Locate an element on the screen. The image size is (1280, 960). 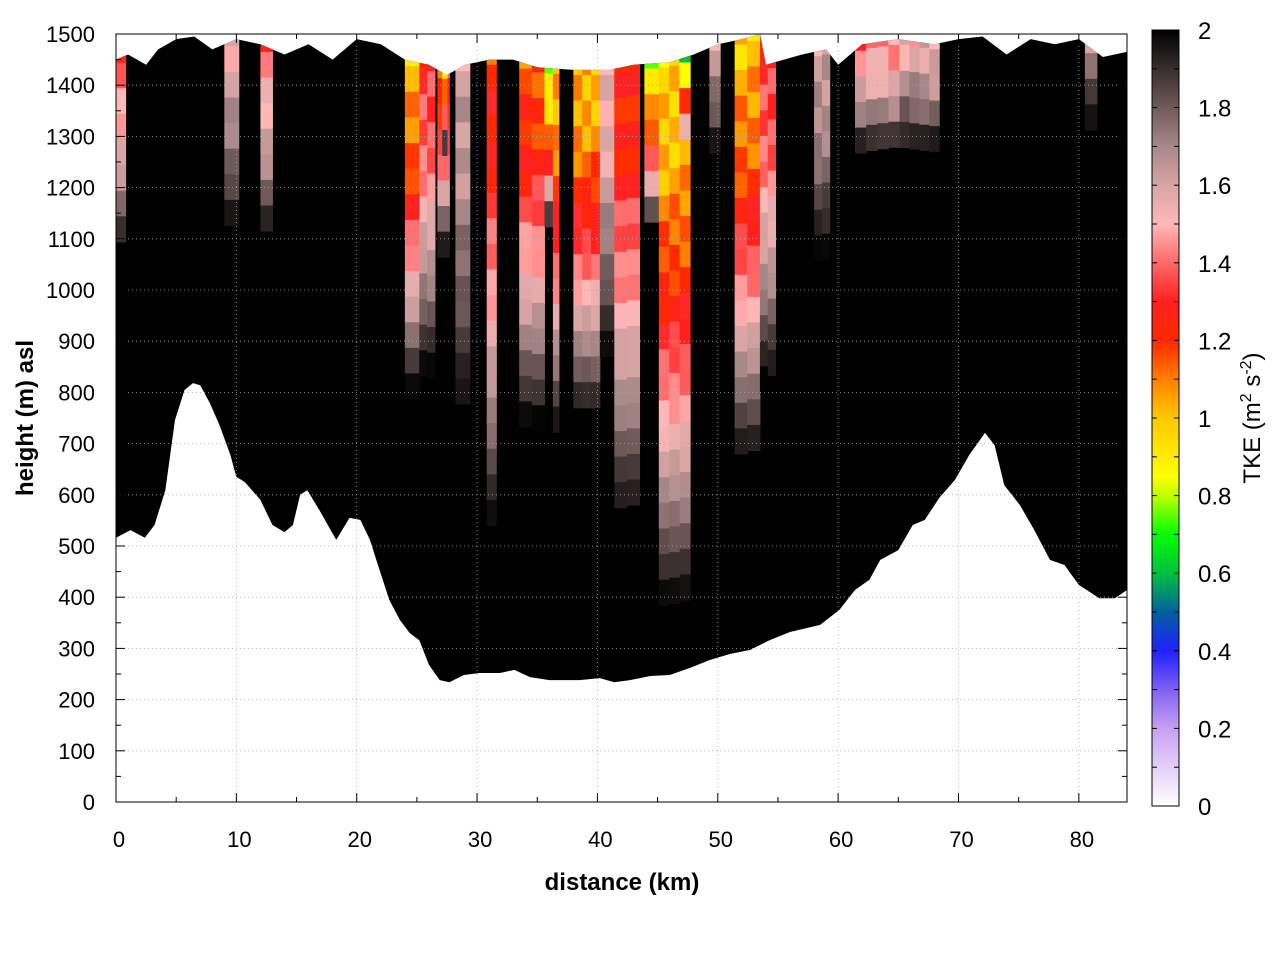
x-tick-labels: 0 10 20 30 40 50 60 70 80 is located at coordinates (603, 839).